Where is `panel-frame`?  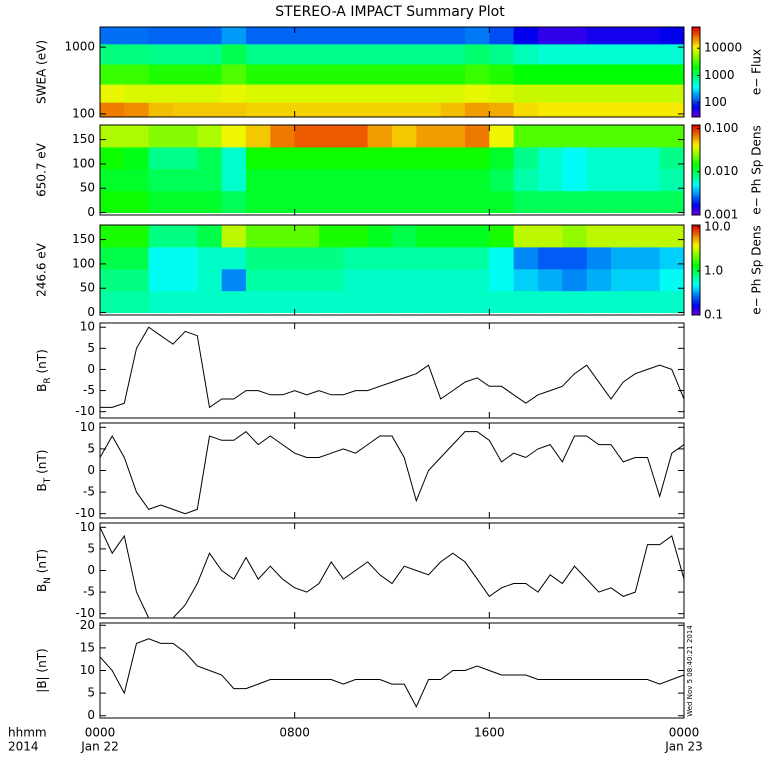
panel-frame is located at coordinates (392, 72).